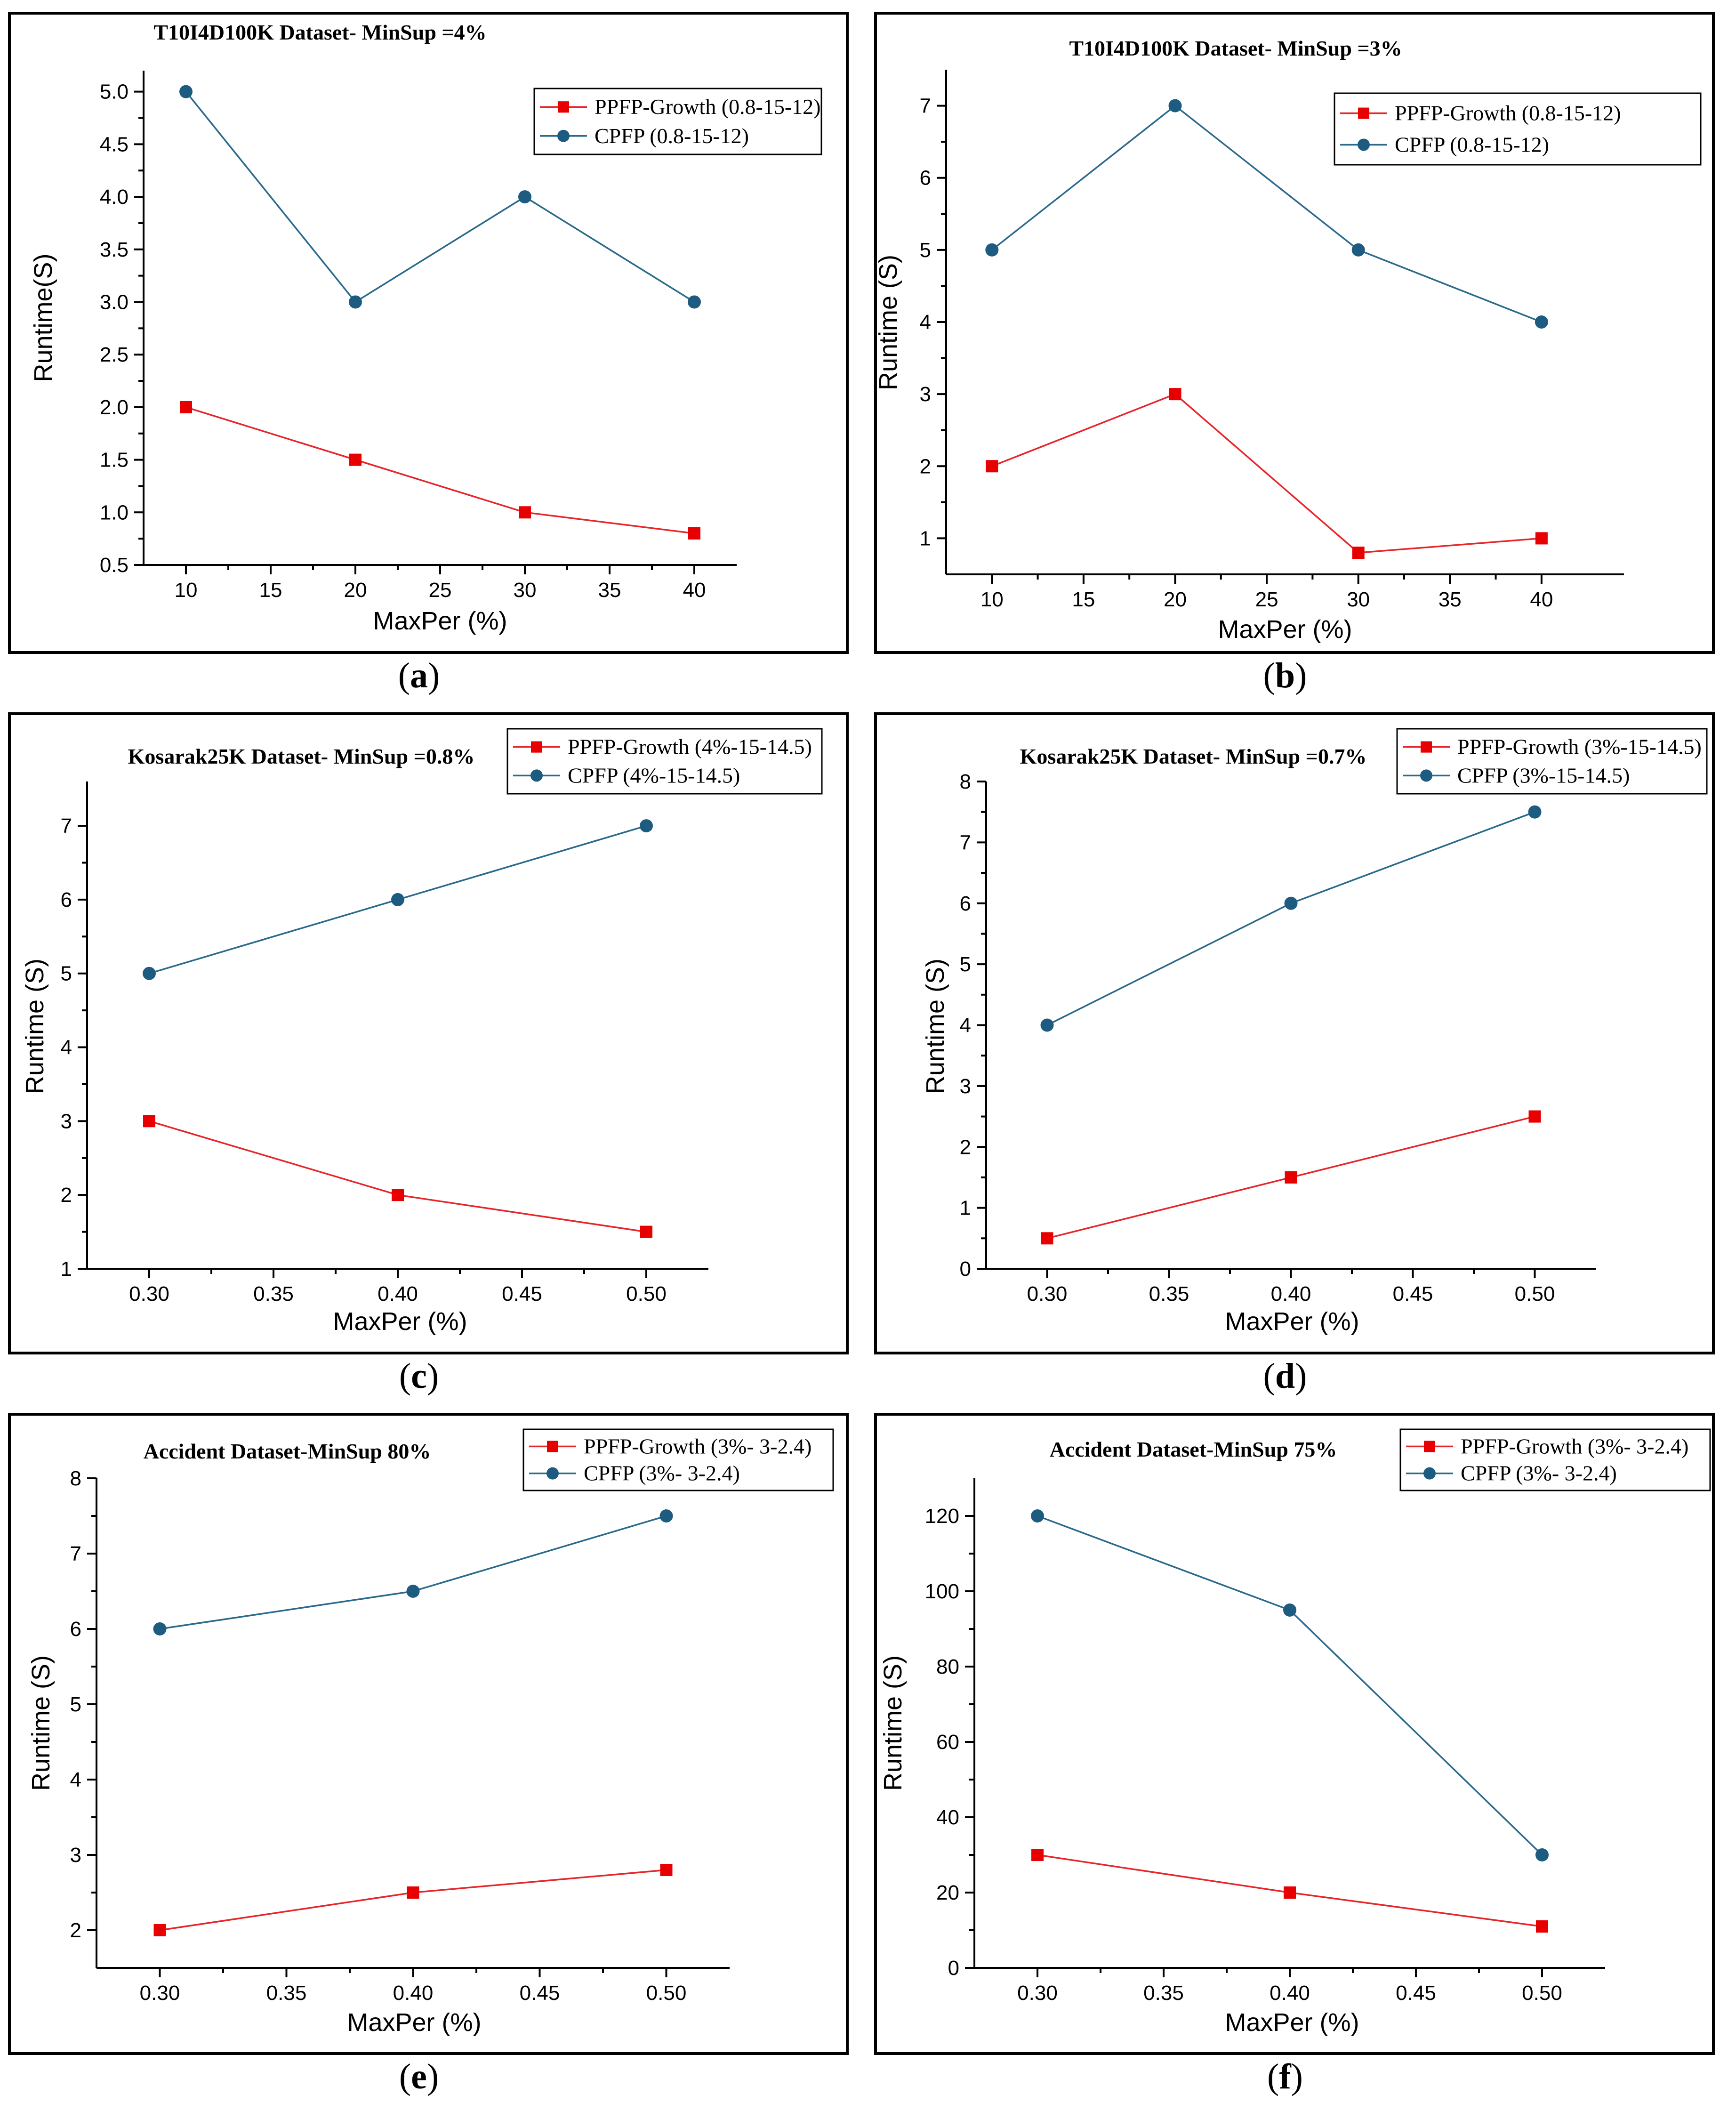 Image resolution: width=1736 pixels, height=2111 pixels. I want to click on x-tick-label: 30, so click(525, 590).